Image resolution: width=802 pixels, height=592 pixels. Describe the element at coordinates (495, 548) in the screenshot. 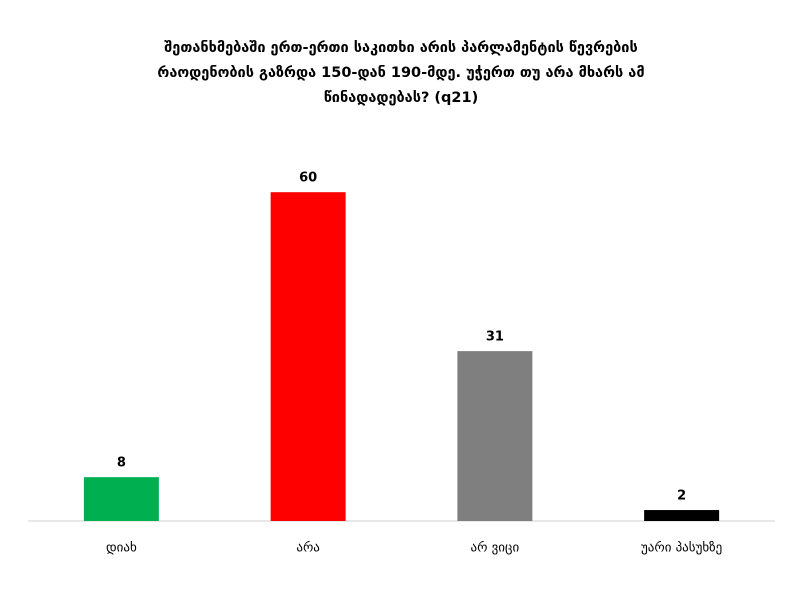

I see `x-tick-label: არ ვიცი` at that location.